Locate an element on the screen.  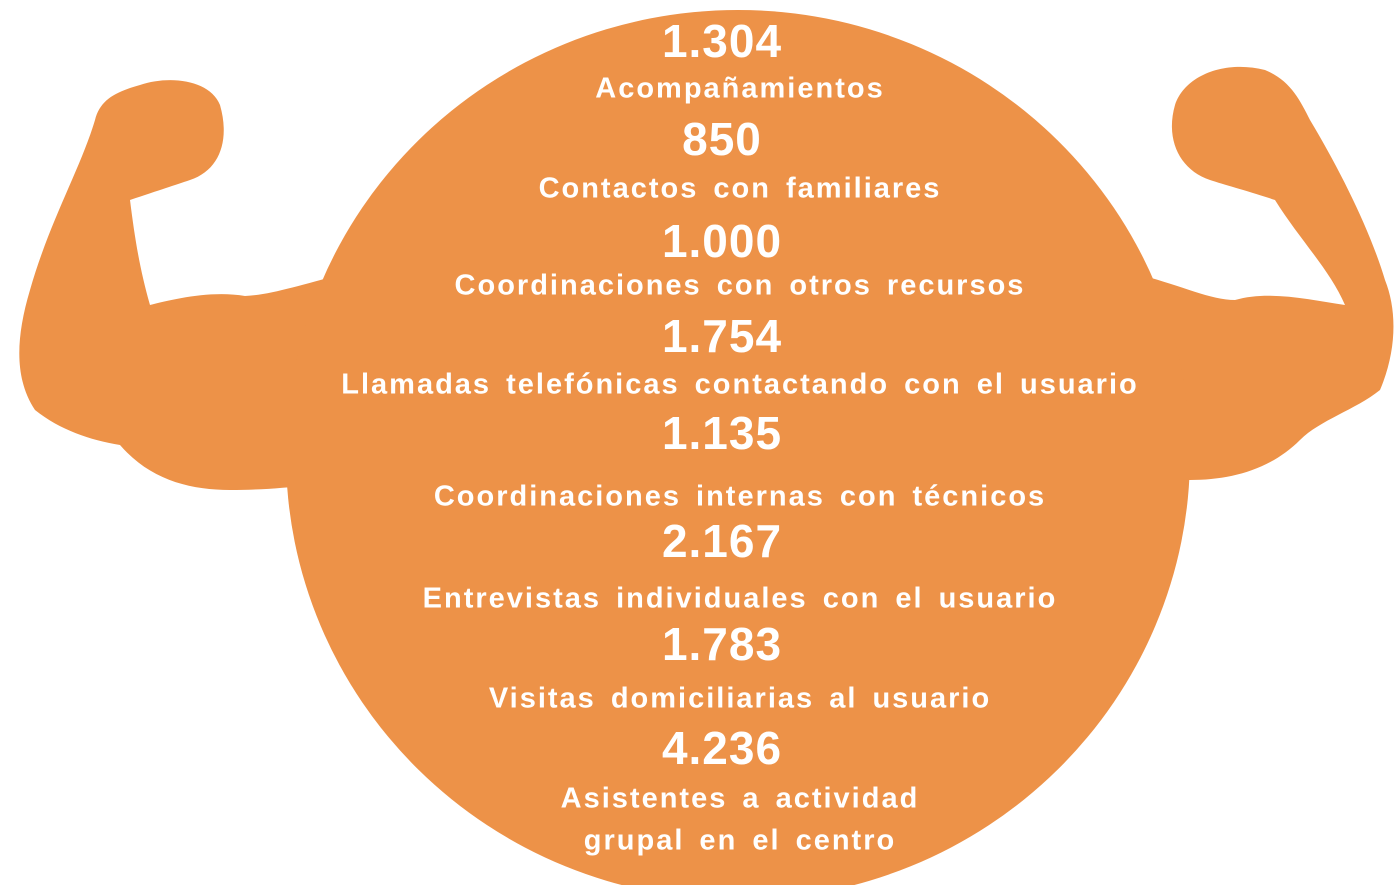
stat-value: 1.783 is located at coordinates (722, 644).